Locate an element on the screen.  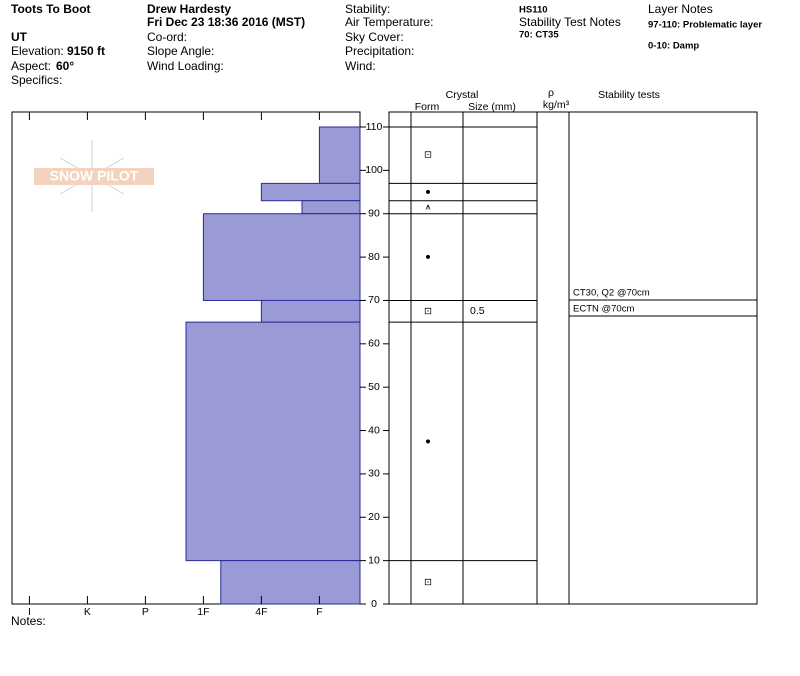
notes: Notes: is located at coordinates (28, 621).